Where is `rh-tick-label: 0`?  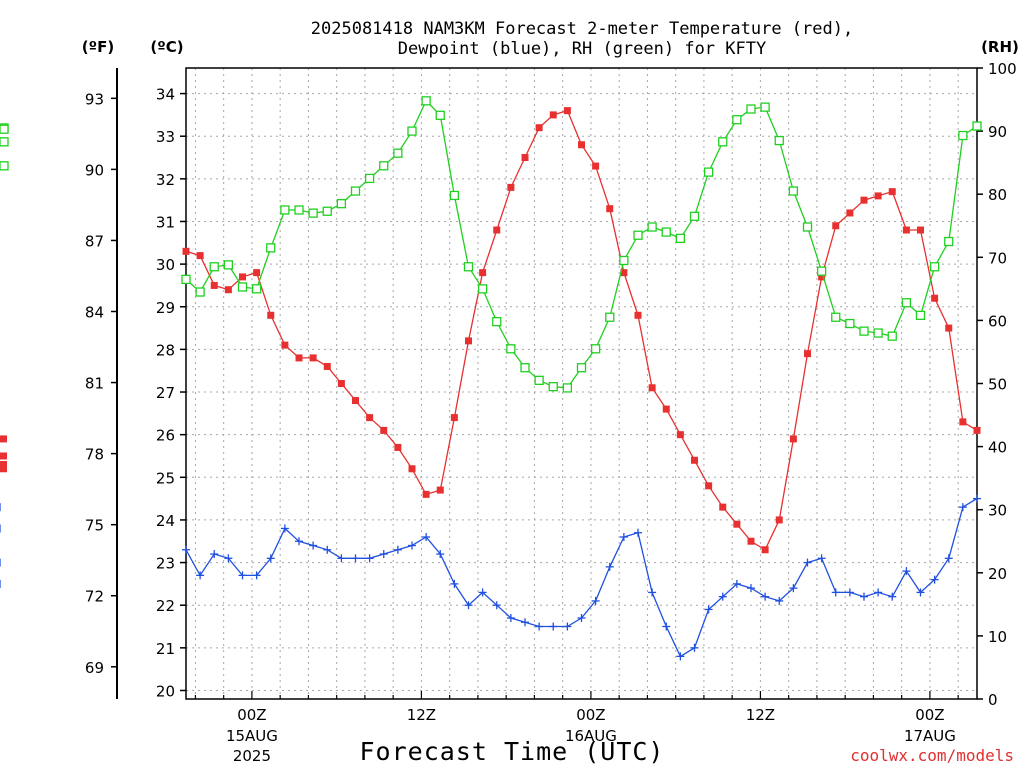
rh-tick-label: 0 is located at coordinates (993, 700).